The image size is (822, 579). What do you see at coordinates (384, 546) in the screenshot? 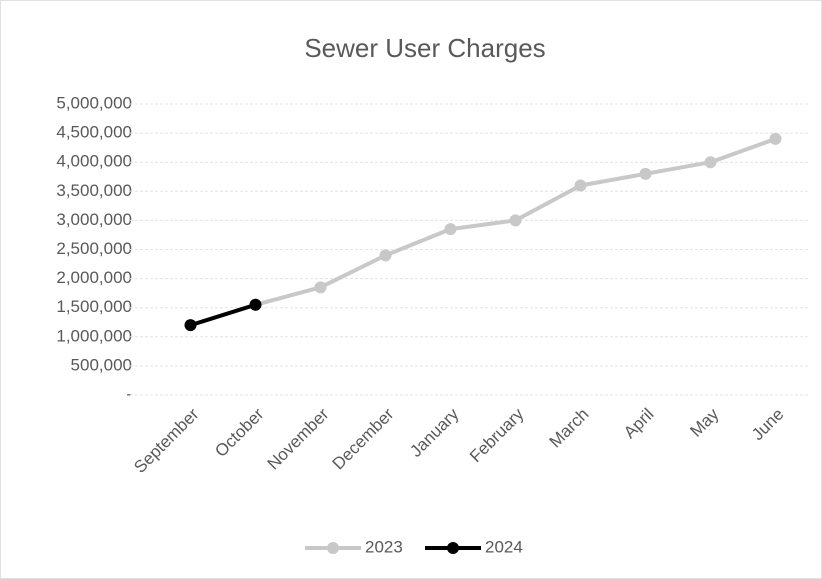
I see `legend-label: 2023` at bounding box center [384, 546].